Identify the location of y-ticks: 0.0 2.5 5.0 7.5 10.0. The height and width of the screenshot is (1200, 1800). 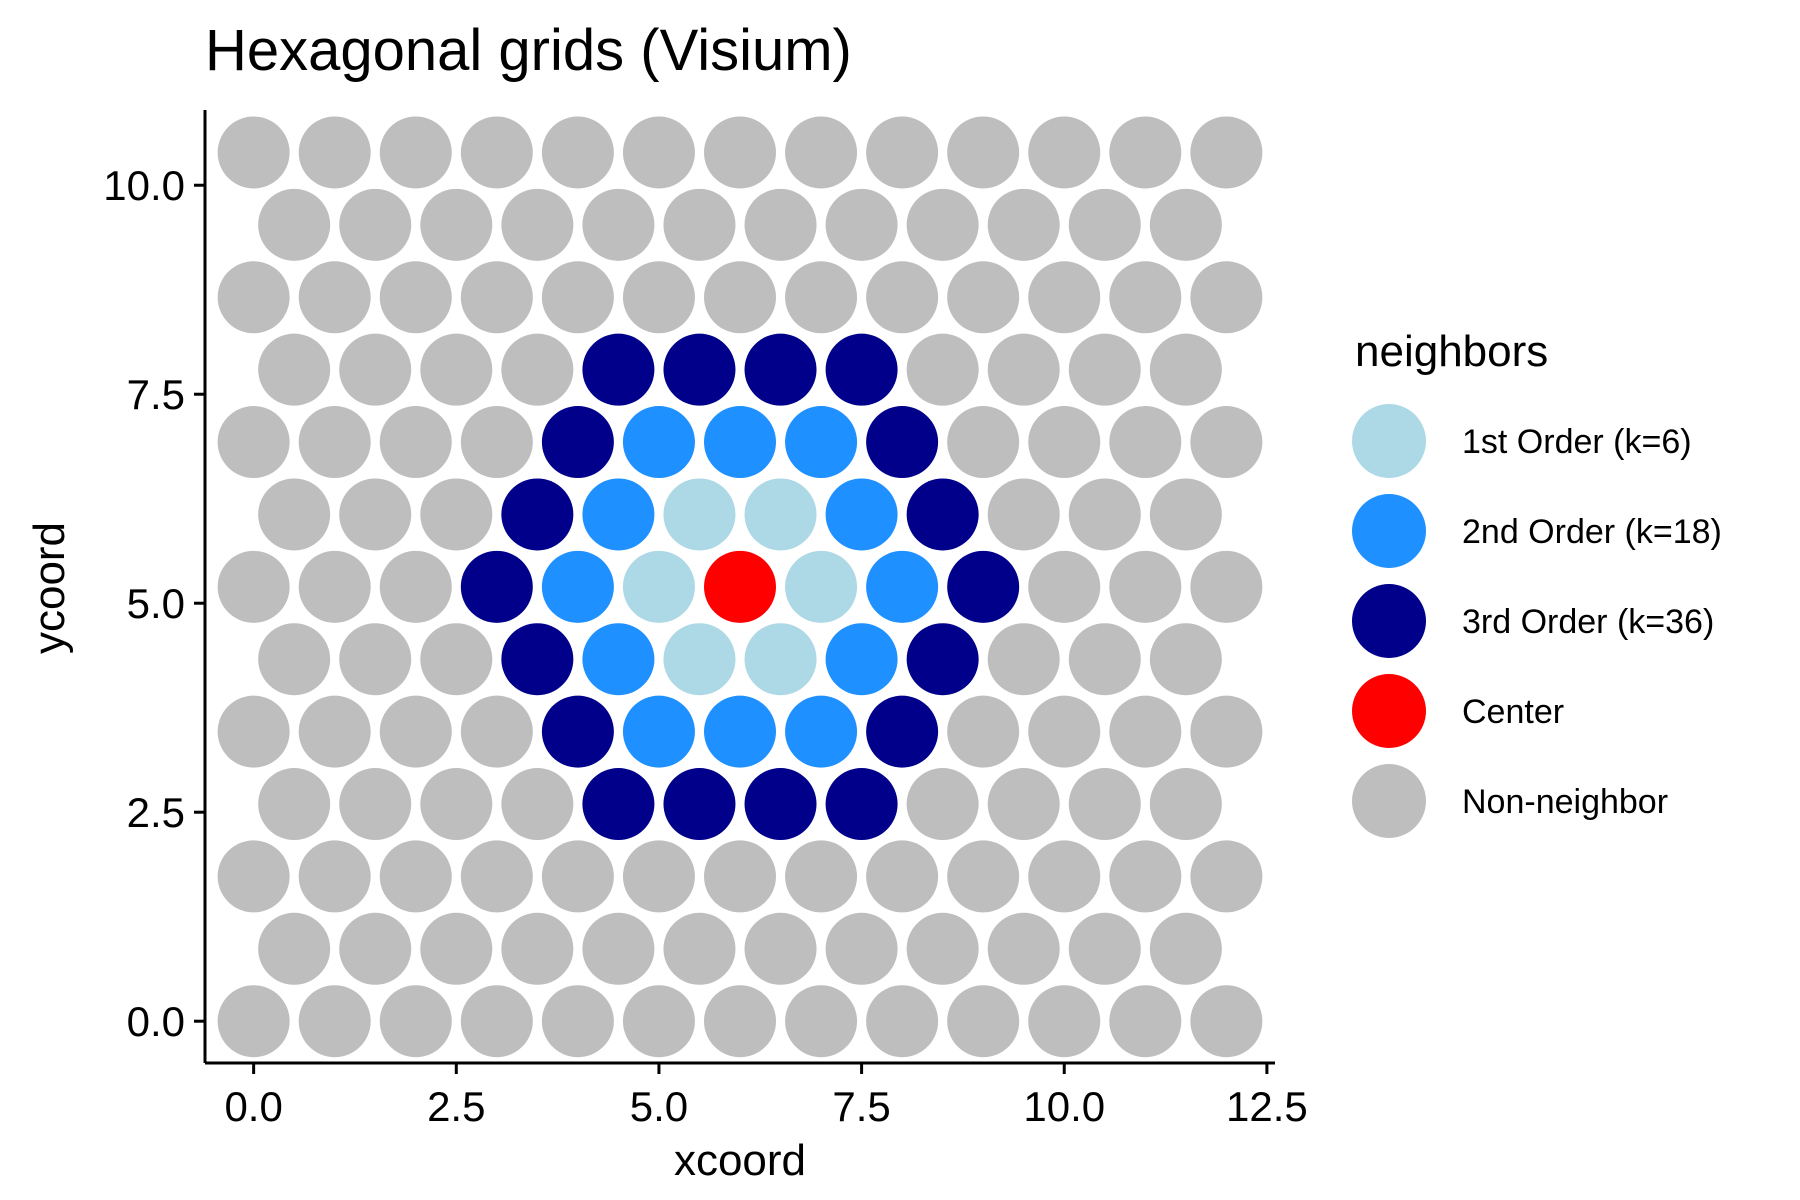
(154, 603).